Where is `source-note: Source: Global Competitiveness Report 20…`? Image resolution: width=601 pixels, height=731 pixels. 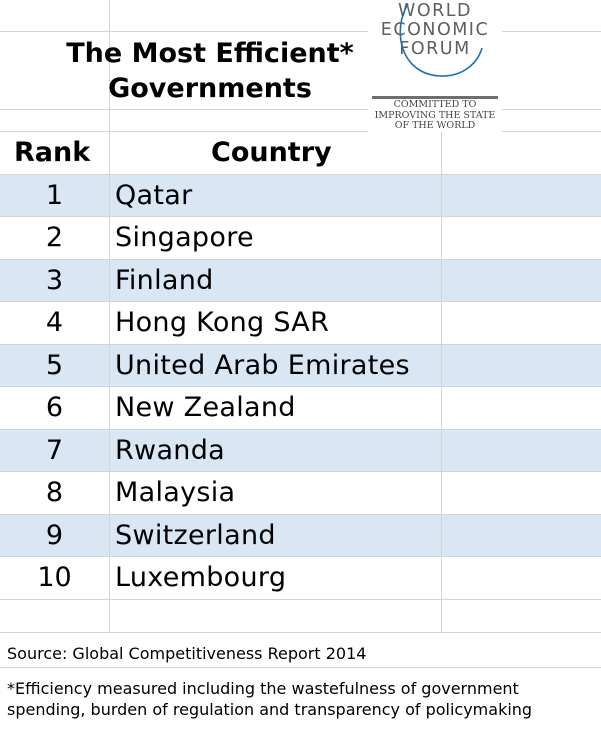 source-note: Source: Global Competitiveness Report 20… is located at coordinates (187, 653).